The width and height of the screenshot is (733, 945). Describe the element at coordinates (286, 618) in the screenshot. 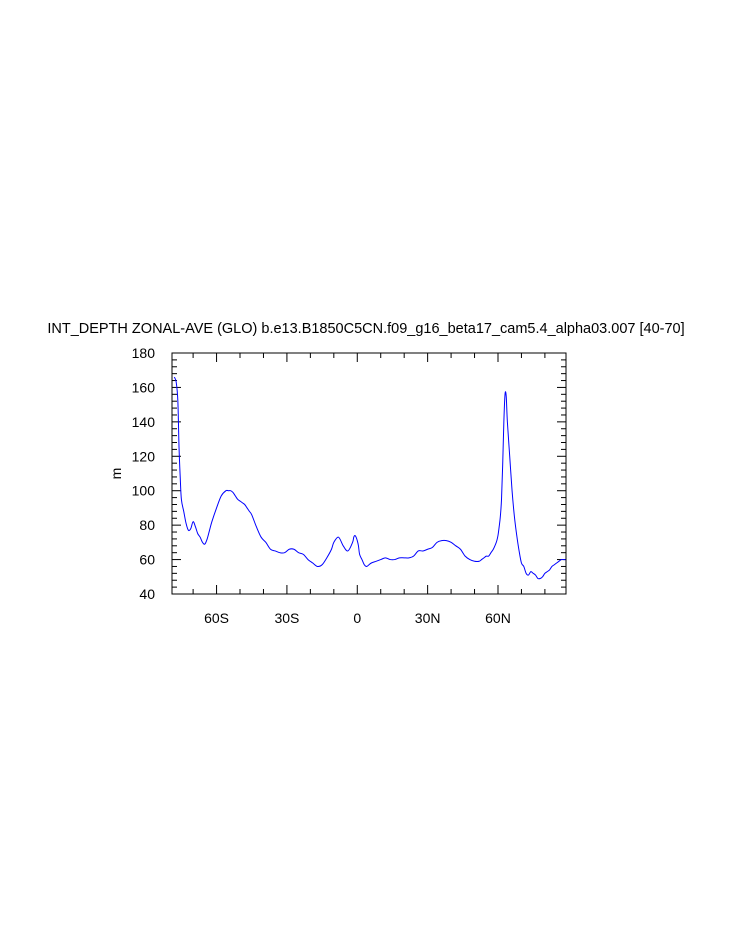

I see `x-tick-label: 30S` at that location.